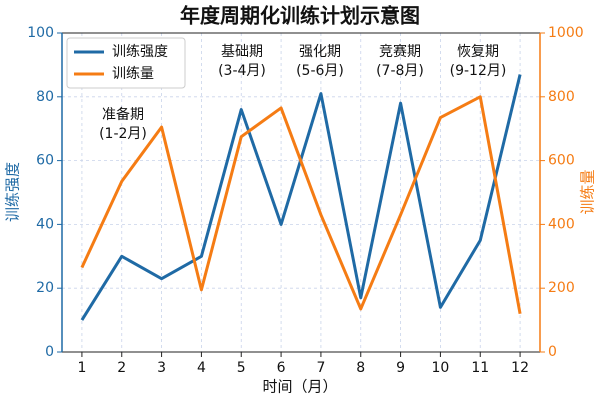 The image size is (600, 400). Describe the element at coordinates (561, 288) in the screenshot. I see `y2-tick-label: 200` at that location.